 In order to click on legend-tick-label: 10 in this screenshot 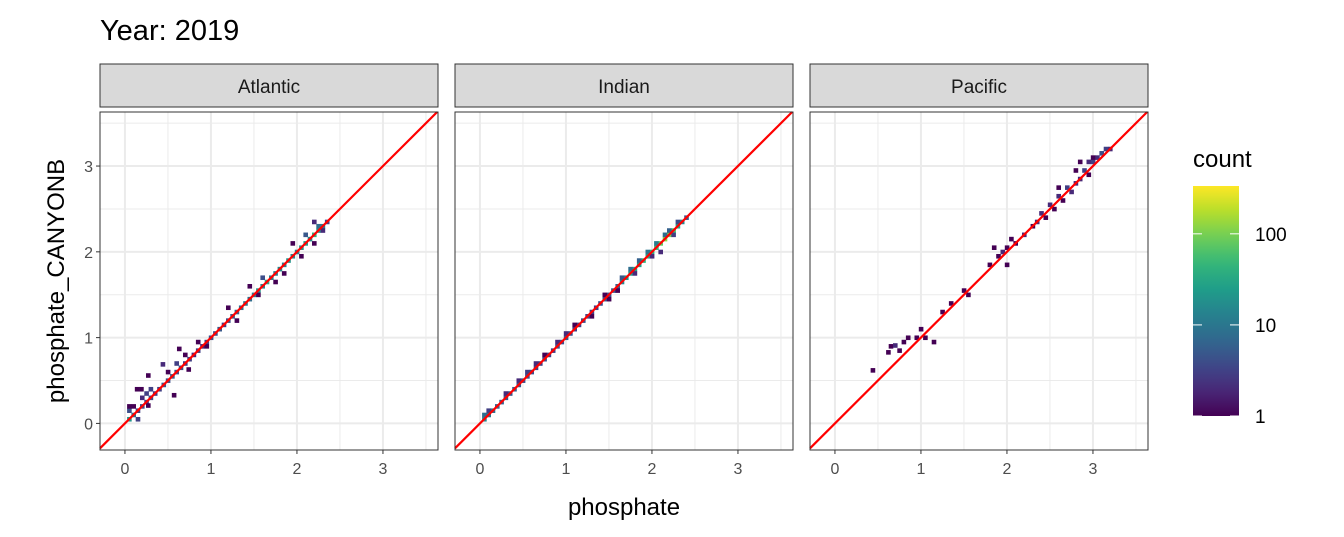, I will do `click(1265, 326)`.